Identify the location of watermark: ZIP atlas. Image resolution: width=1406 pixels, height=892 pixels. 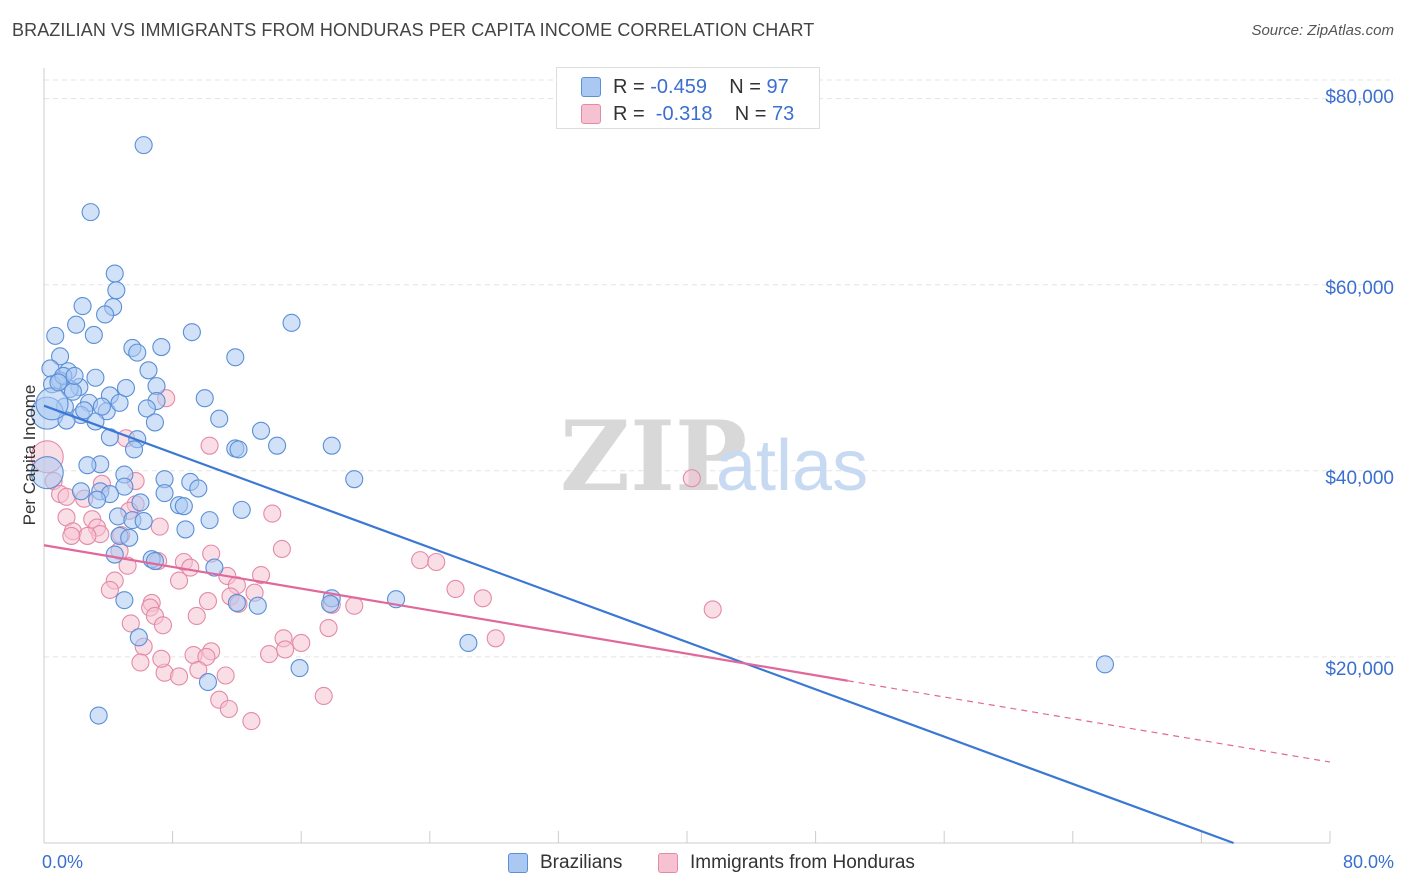
(714, 456).